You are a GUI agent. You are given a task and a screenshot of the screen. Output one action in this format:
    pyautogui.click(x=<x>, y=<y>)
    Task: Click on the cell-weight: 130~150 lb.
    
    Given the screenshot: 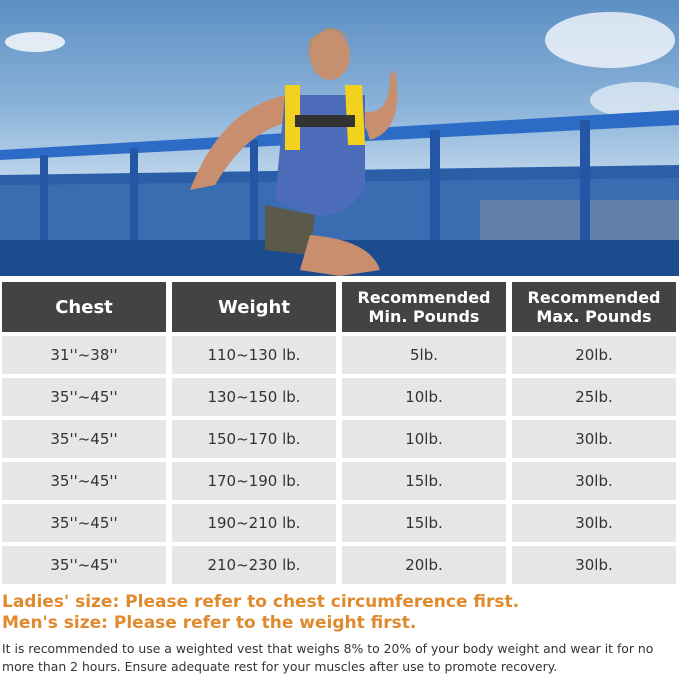 What is the action you would take?
    pyautogui.click(x=254, y=397)
    